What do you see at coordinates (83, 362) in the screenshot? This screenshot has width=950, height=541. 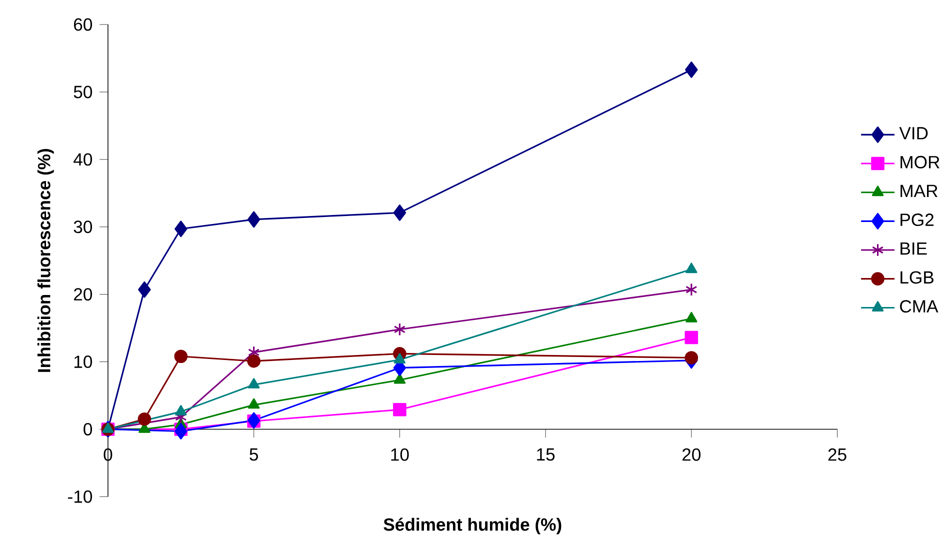 I see `y-tick-label: 10` at bounding box center [83, 362].